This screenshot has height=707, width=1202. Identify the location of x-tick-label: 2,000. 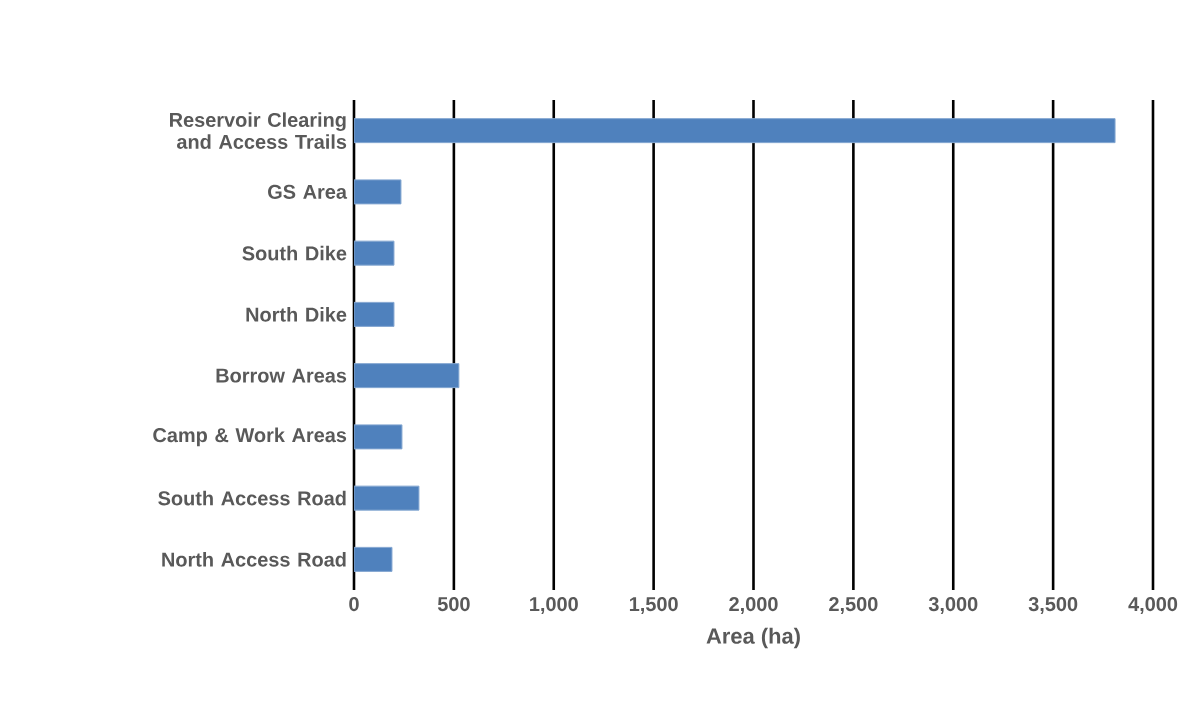
(753, 606).